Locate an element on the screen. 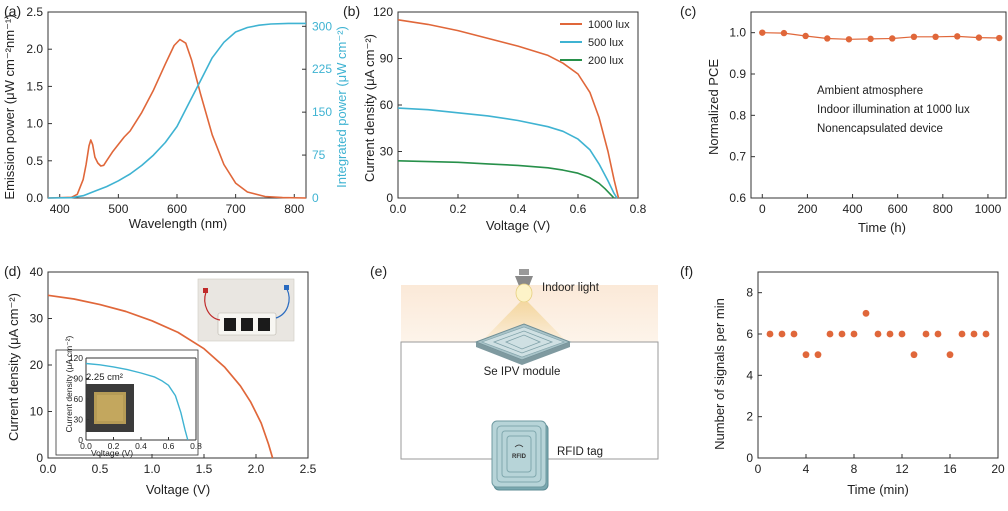  a-y2-label: Integrated power (μW cm⁻²) is located at coordinates (341, 107).